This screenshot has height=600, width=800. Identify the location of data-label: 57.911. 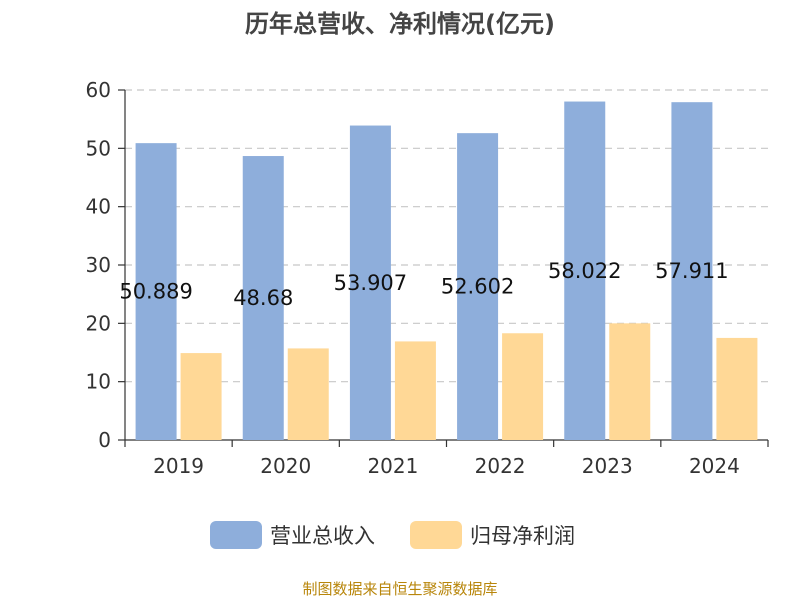
(691, 271).